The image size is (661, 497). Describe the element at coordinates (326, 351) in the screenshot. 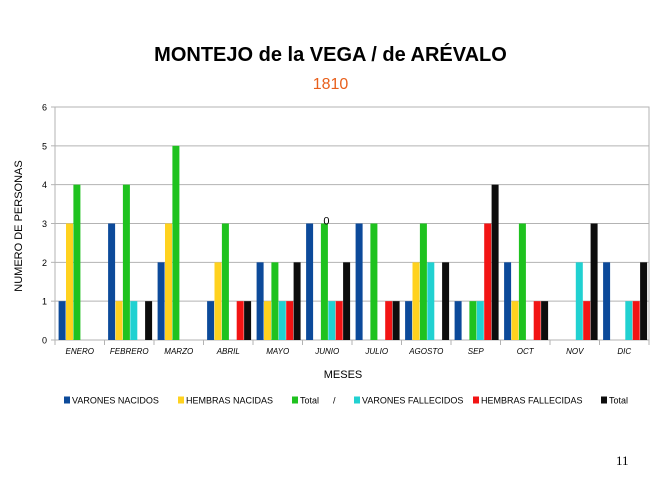

I see `x-tick-label: JUNIO` at that location.